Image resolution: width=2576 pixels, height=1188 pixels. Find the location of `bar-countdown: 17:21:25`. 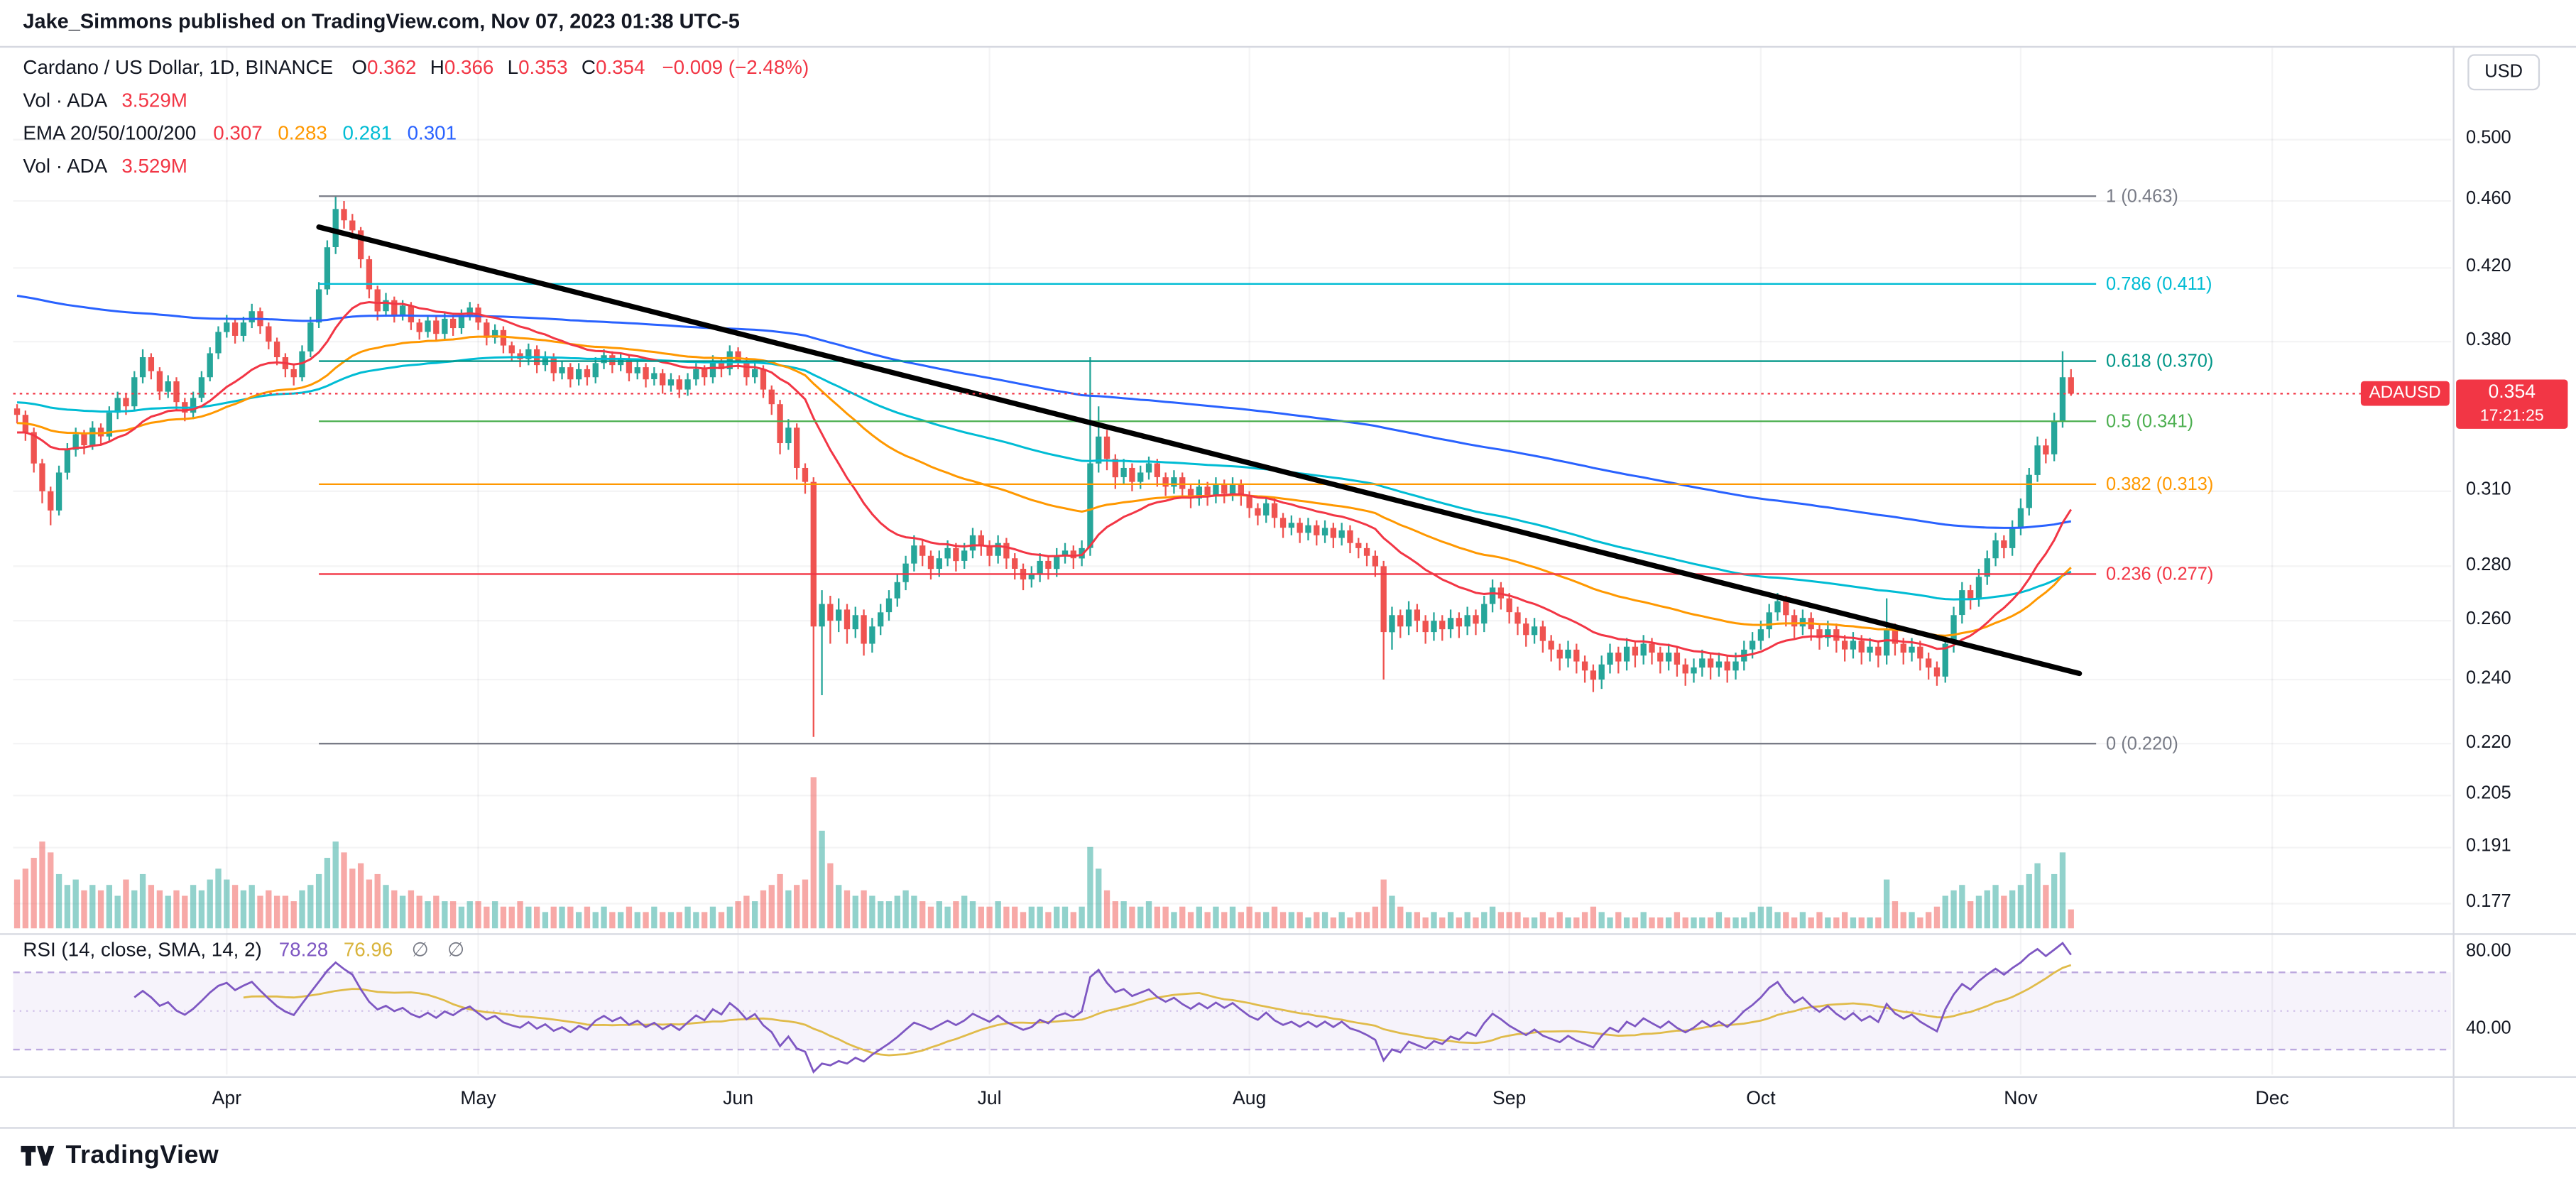

bar-countdown: 17:21:25 is located at coordinates (2511, 416).